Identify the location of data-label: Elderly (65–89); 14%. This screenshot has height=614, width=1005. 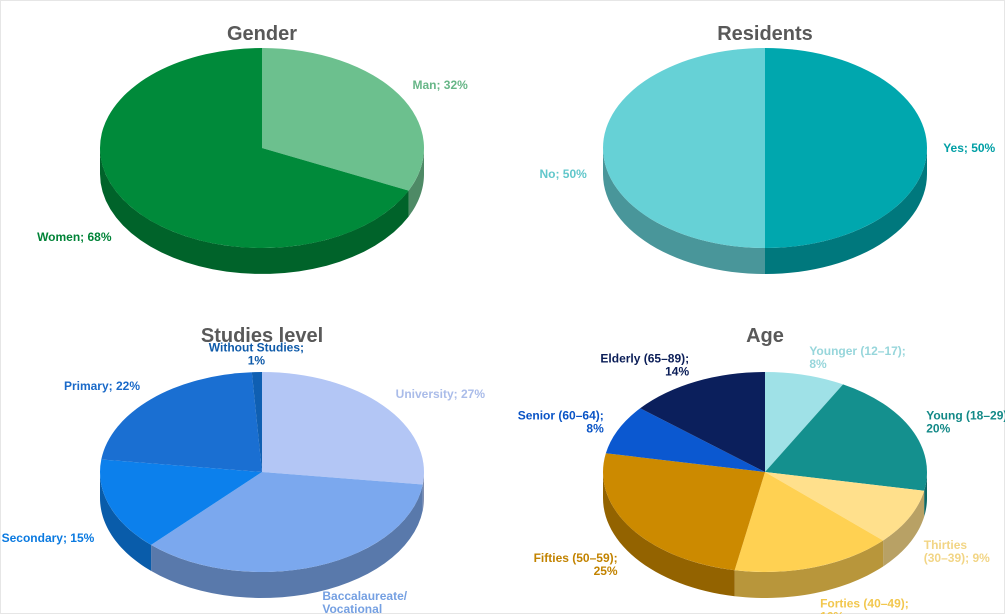
(644, 365).